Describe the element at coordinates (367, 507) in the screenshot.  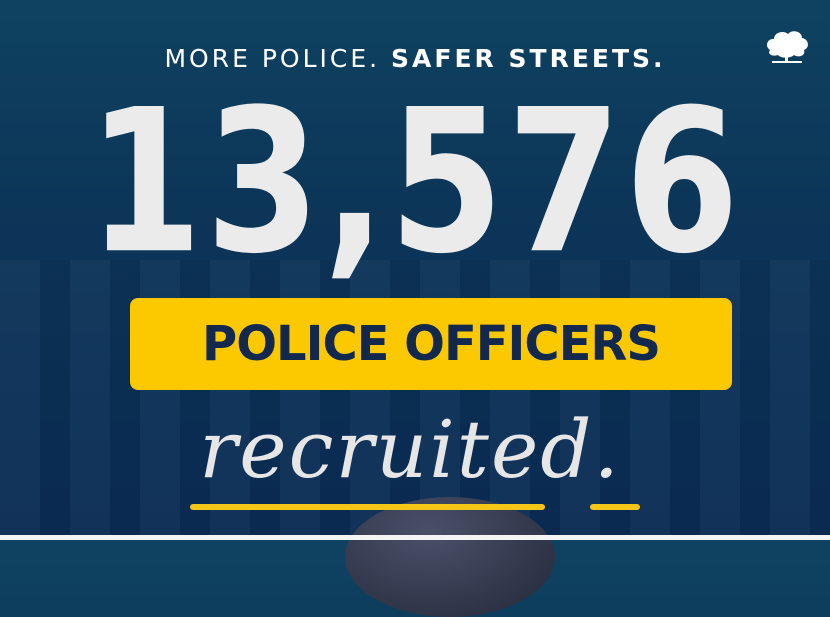
I see `underline` at that location.